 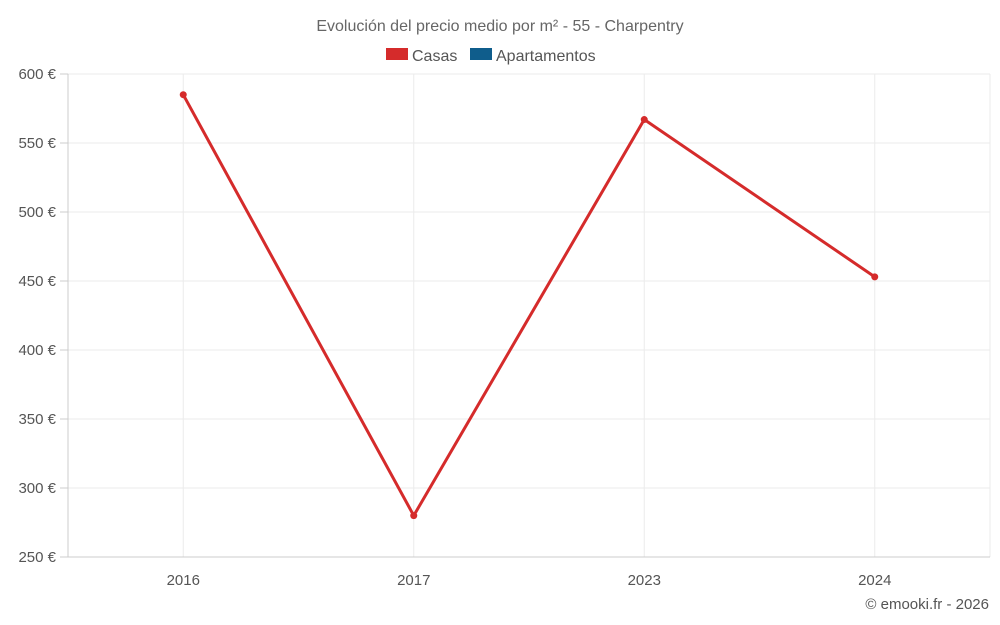 I want to click on legend-swatch-apartamentos, so click(x=481, y=54).